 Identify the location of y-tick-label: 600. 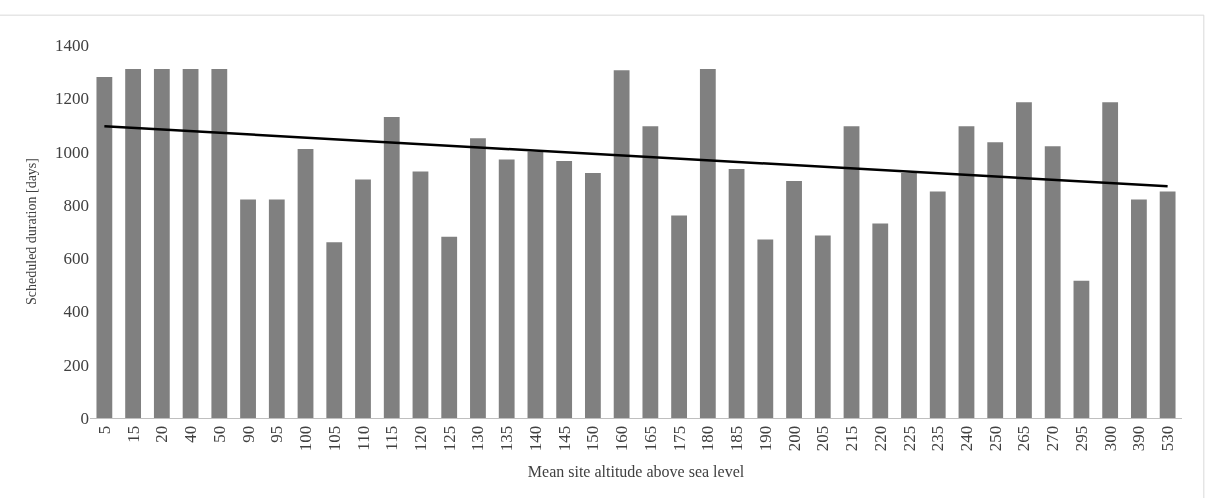
(76, 259).